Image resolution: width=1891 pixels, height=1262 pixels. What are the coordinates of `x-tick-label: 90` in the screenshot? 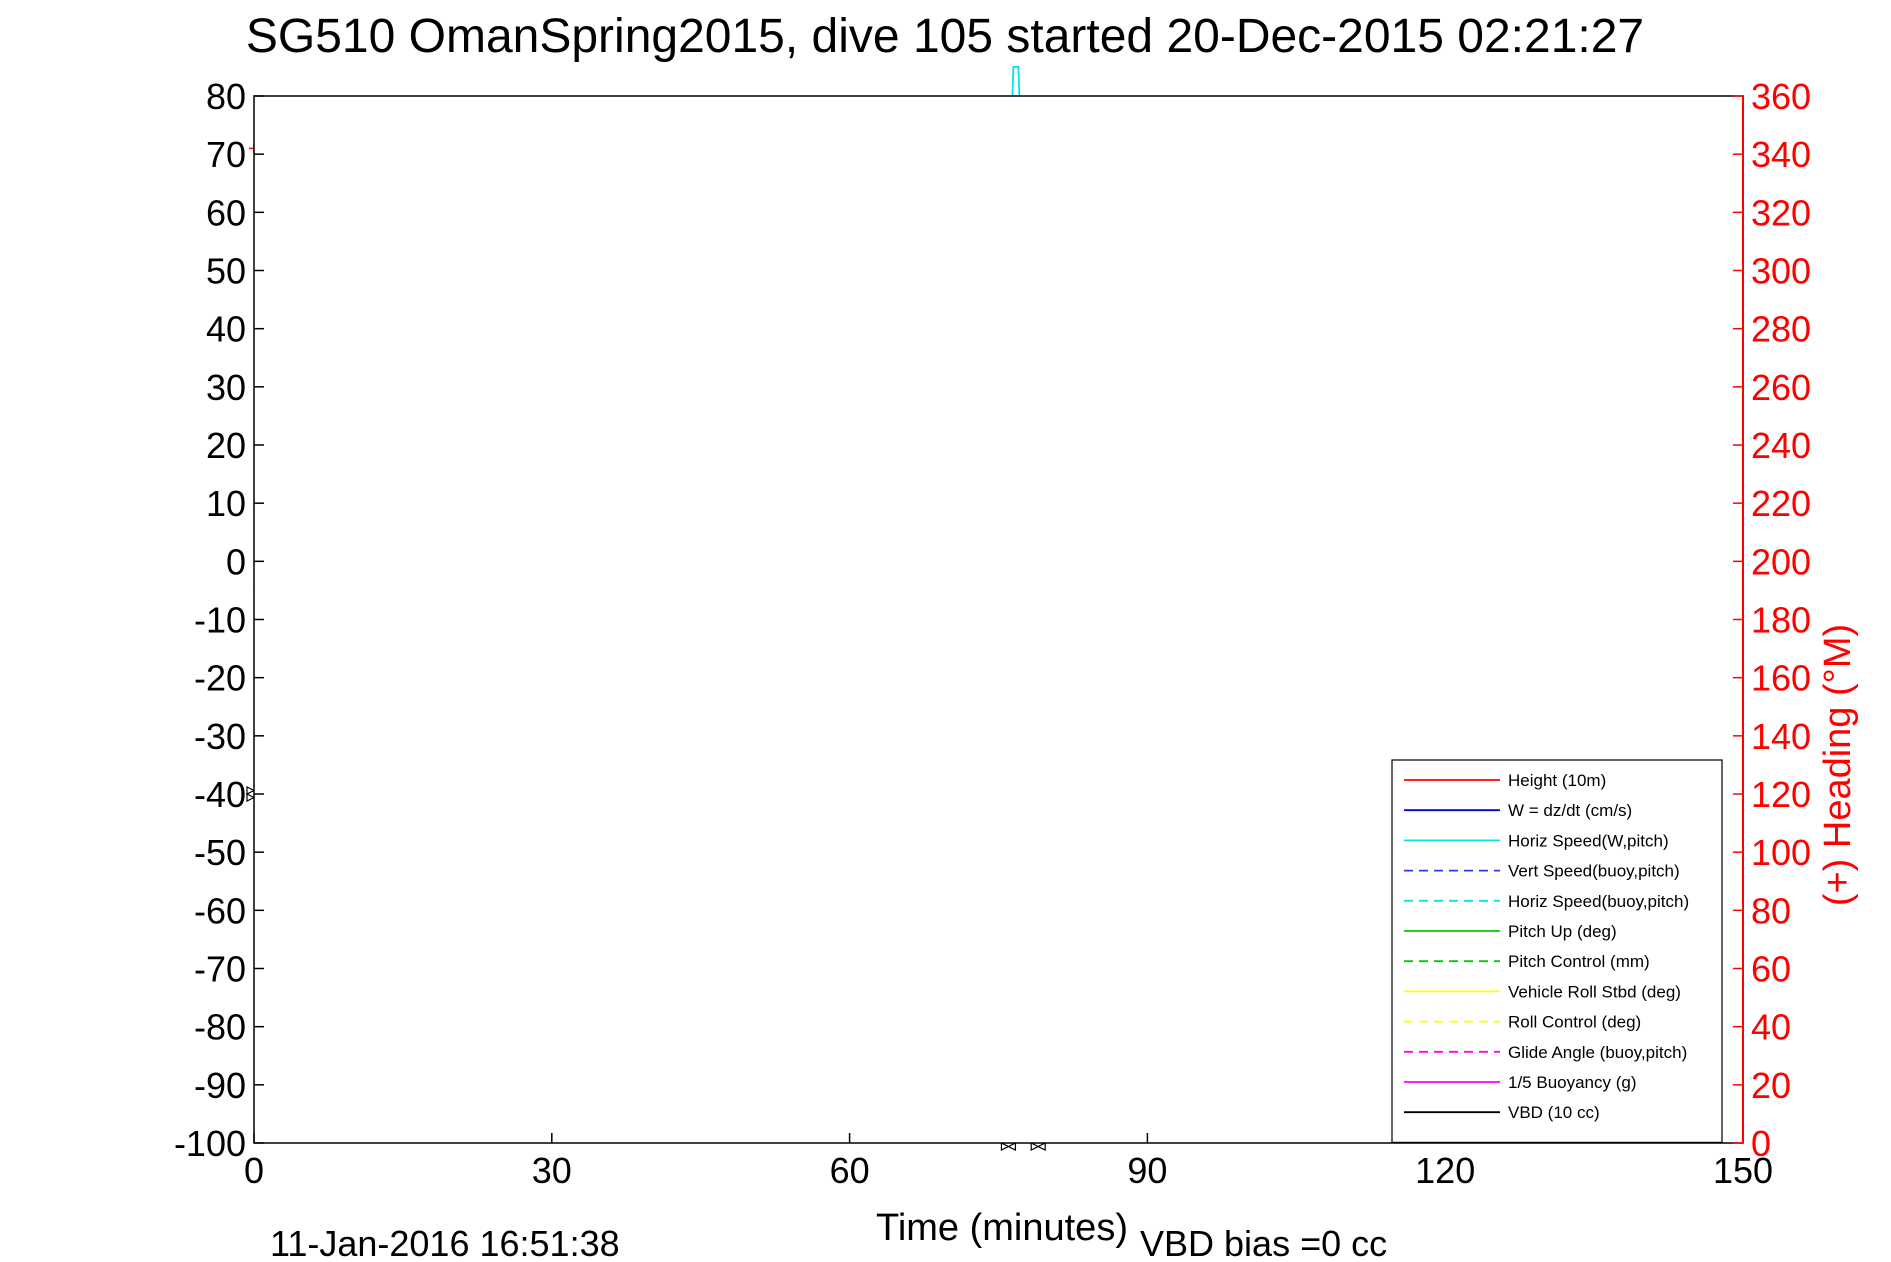 It's located at (1147, 1170).